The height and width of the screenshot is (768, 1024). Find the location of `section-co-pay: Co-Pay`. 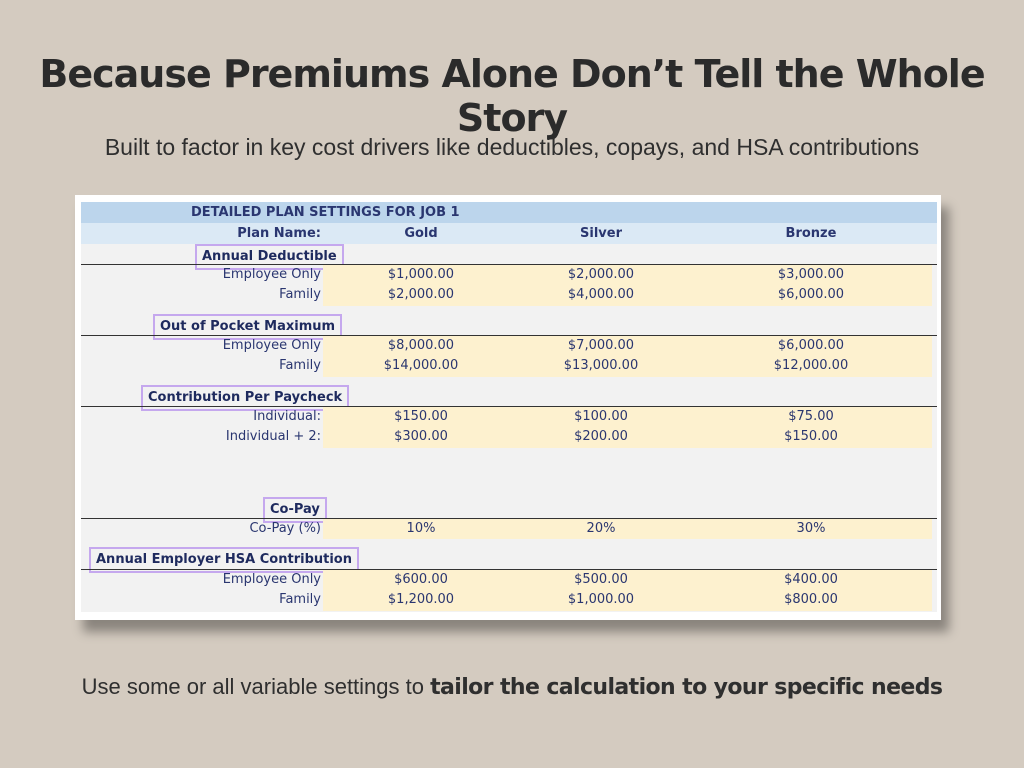

section-co-pay: Co-Pay is located at coordinates (295, 510).